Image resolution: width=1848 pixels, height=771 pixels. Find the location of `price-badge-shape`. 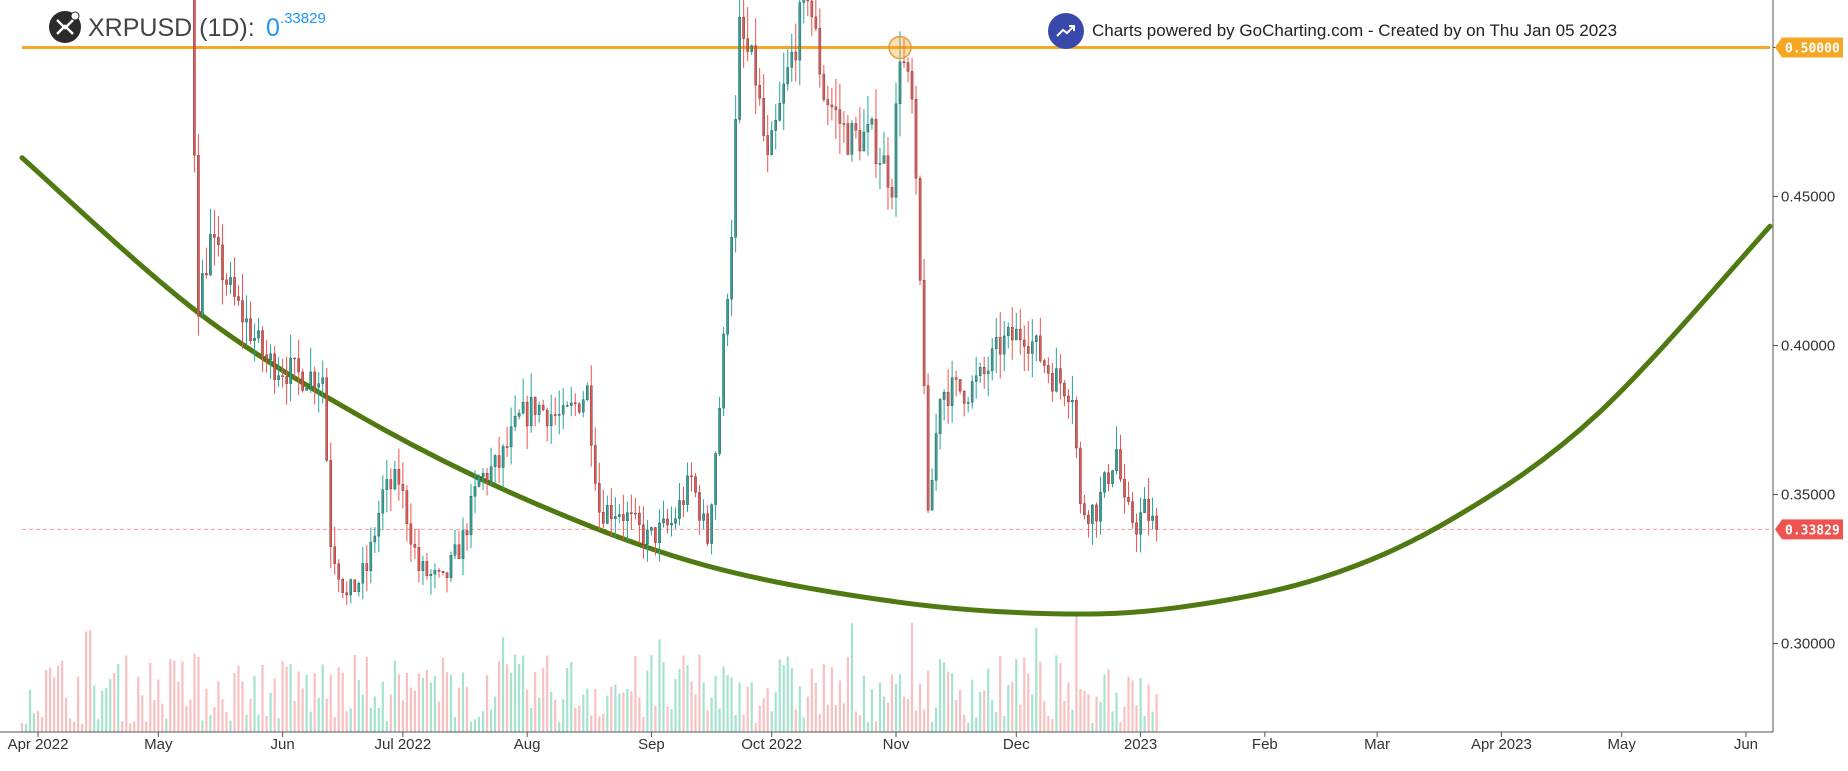

price-badge-shape is located at coordinates (1809, 47).